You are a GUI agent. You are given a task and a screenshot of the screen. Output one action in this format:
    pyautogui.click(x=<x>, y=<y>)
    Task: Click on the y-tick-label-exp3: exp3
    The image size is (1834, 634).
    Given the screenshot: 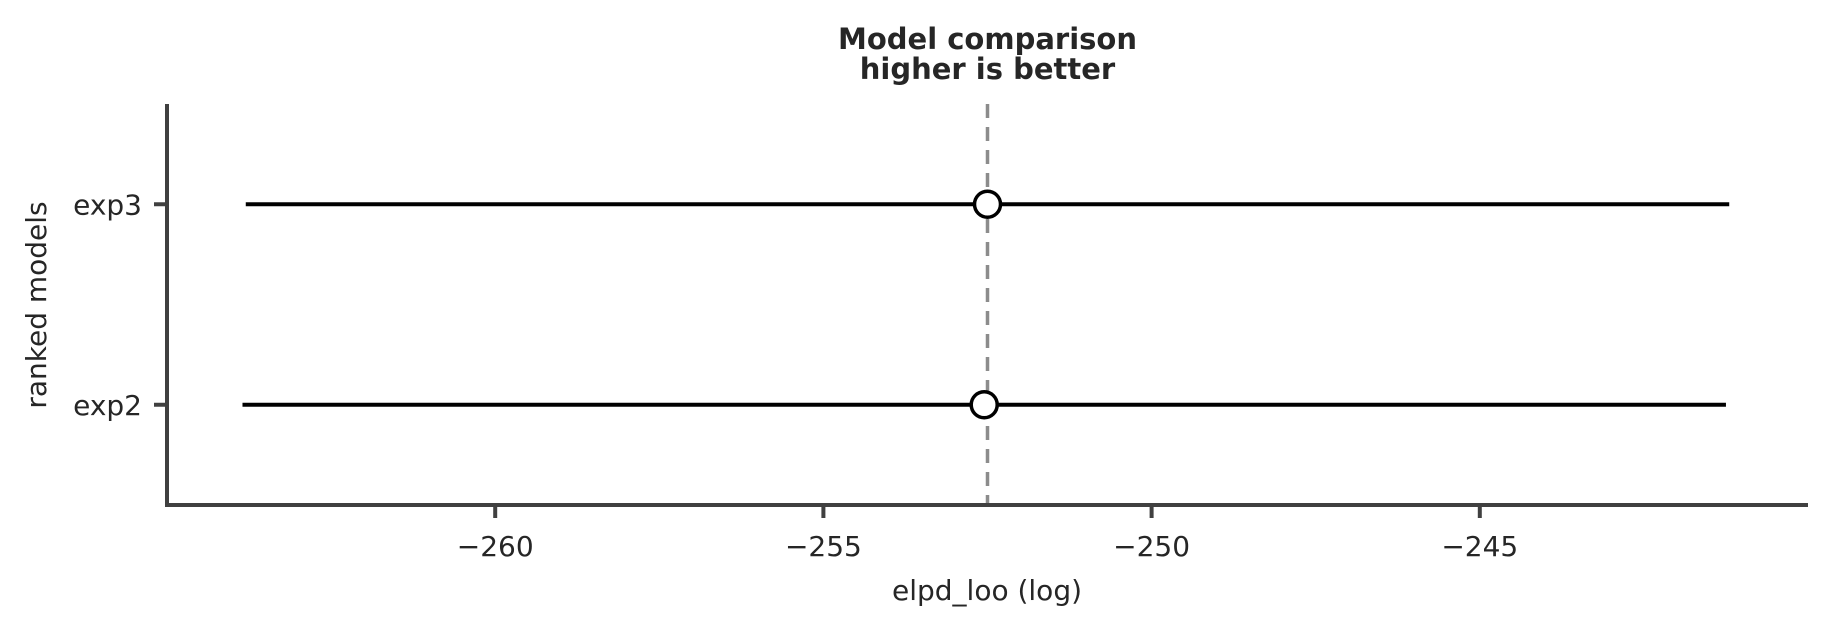 What is the action you would take?
    pyautogui.click(x=107, y=204)
    